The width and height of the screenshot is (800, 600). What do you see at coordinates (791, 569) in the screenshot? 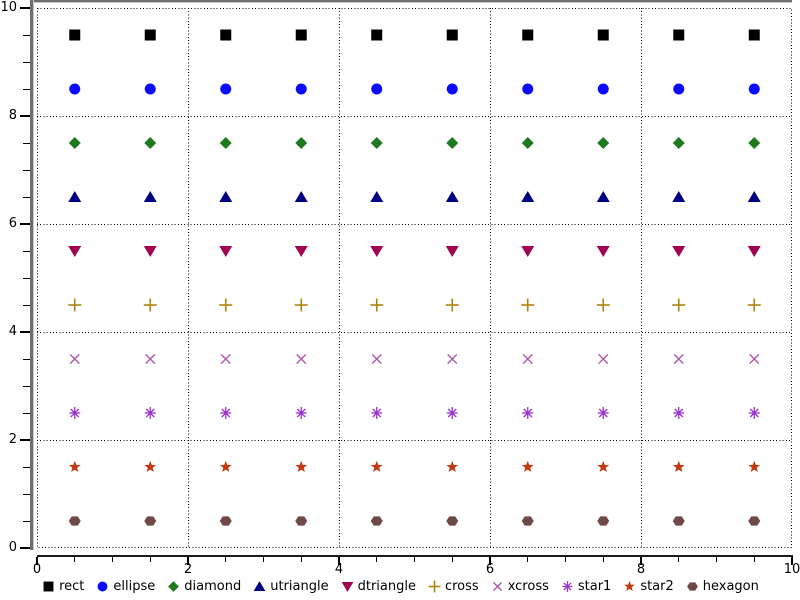
I see `x-tick-label: 10` at bounding box center [791, 569].